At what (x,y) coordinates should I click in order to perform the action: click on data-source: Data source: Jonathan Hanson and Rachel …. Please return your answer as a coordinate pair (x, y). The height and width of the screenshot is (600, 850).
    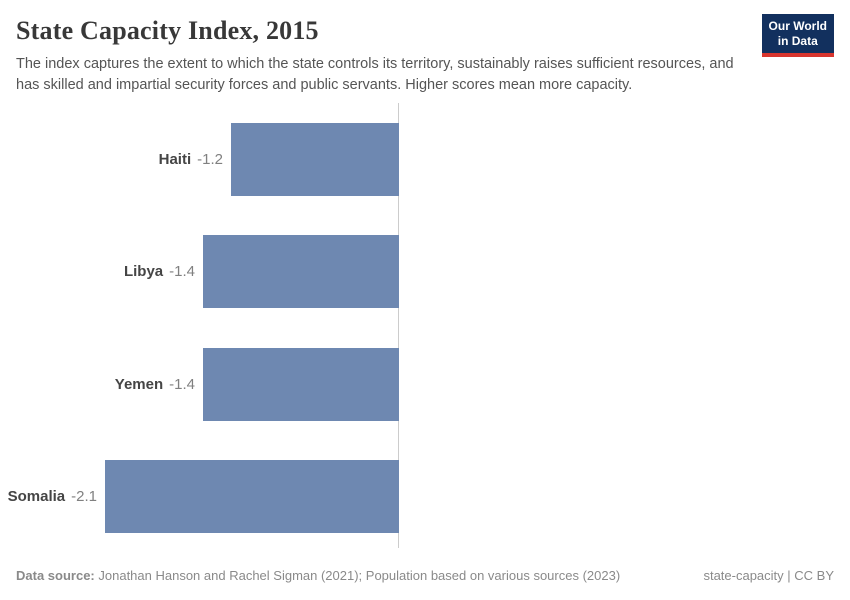
    Looking at the image, I should click on (318, 575).